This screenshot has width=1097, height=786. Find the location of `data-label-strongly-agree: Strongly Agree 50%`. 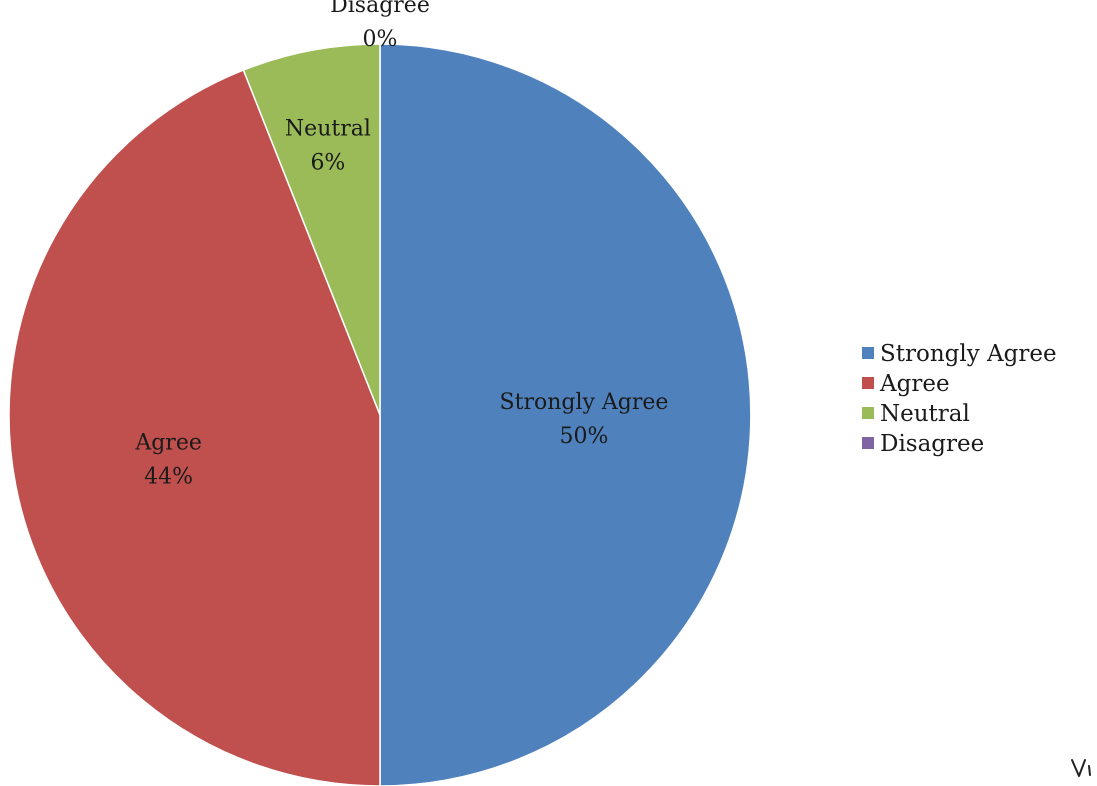

data-label-strongly-agree: Strongly Agree 50% is located at coordinates (584, 419).